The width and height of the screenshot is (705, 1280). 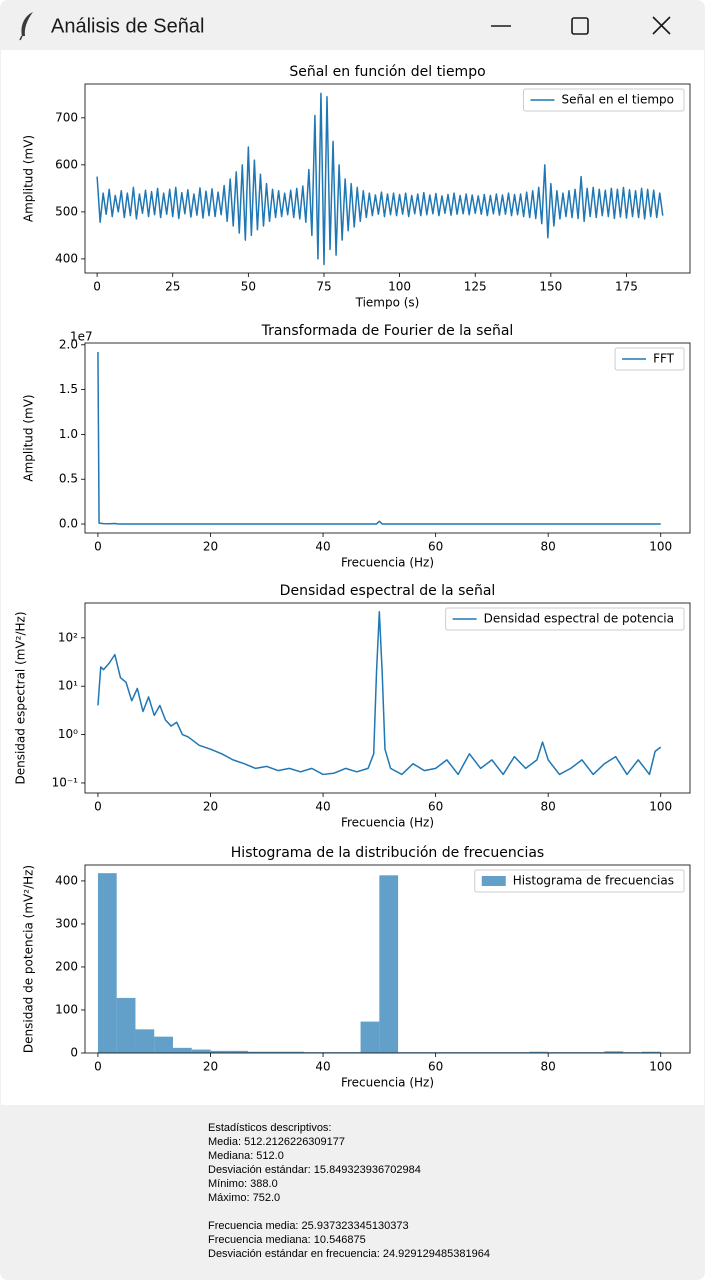 I want to click on y-tick-label: 10⁰, so click(x=68, y=734).